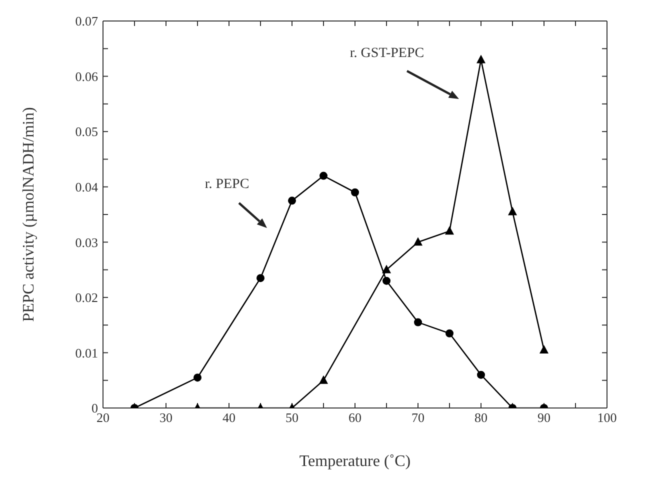 This screenshot has height=488, width=648. I want to click on x-axis-title: Temperature (˚C), so click(355, 461).